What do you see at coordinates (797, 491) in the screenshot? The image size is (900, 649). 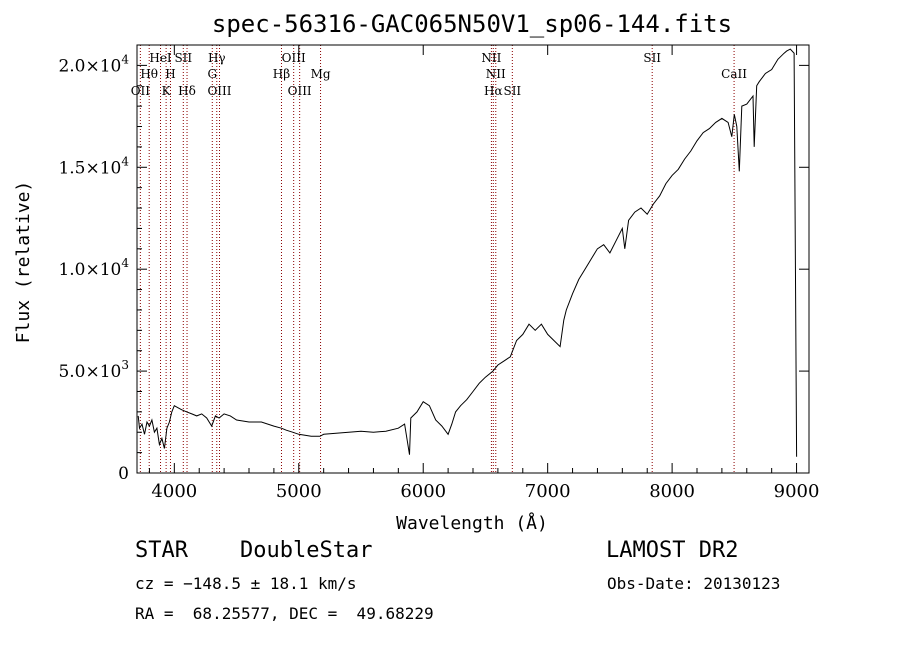 I see `x-tick-label: 9000` at bounding box center [797, 491].